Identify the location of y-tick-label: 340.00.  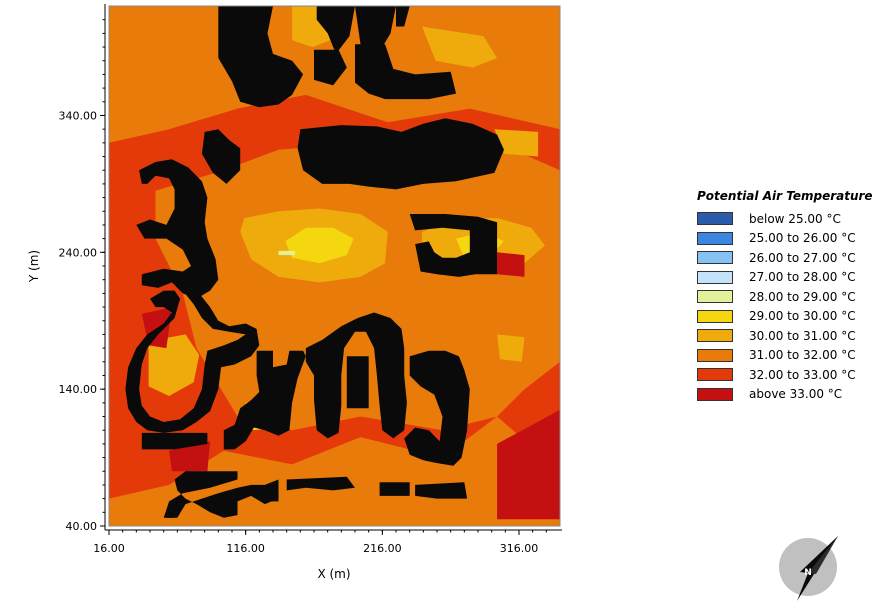
(78, 115).